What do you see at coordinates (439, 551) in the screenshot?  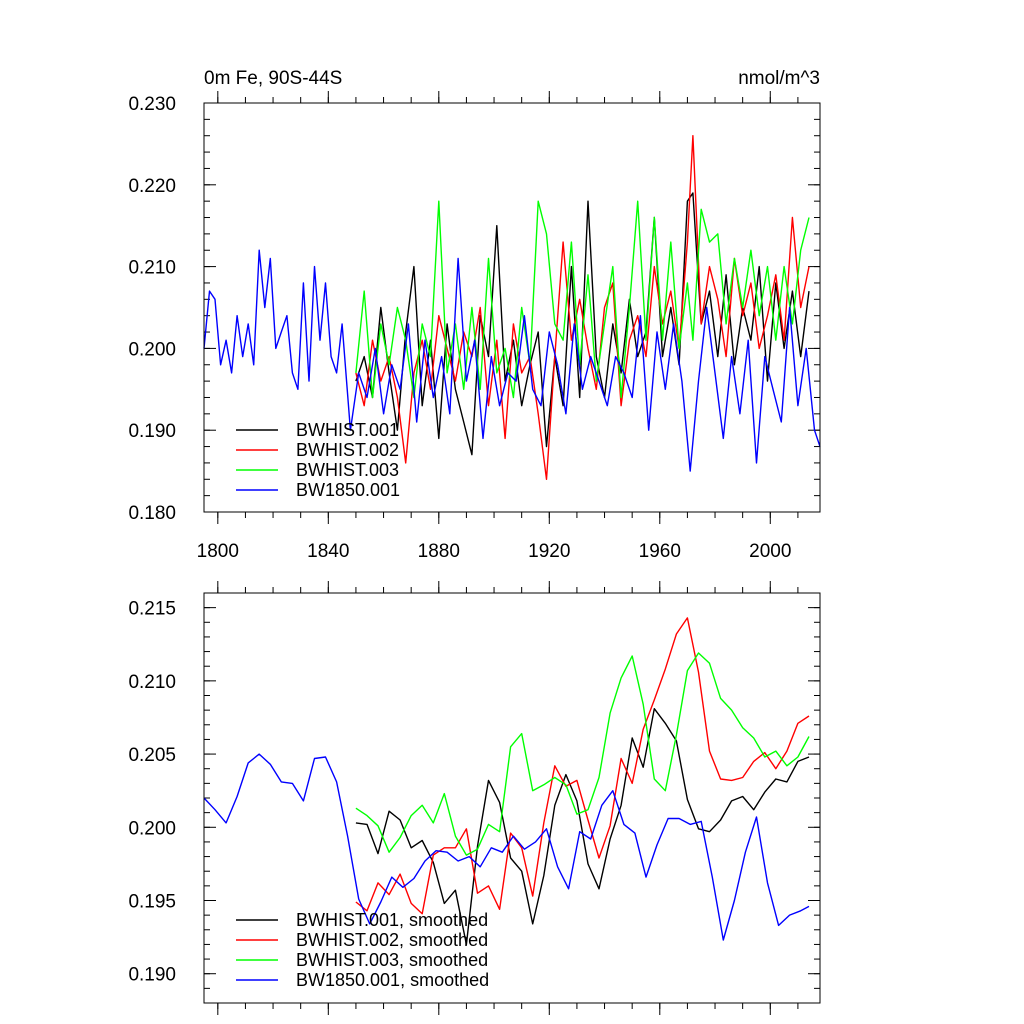 I see `x-tick-label: 1880` at bounding box center [439, 551].